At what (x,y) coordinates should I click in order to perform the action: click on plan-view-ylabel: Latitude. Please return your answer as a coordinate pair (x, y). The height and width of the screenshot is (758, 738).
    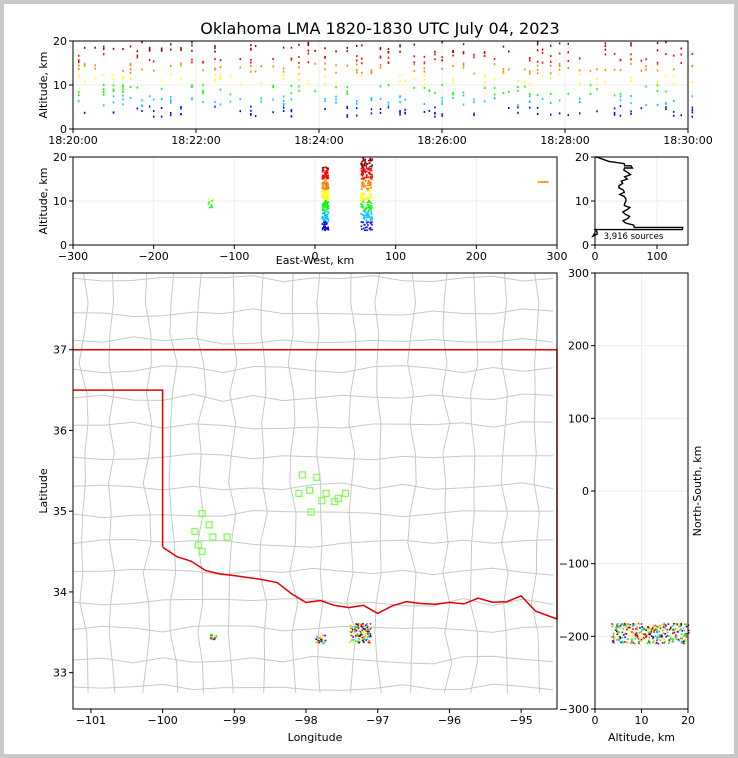
    Looking at the image, I should click on (43, 491).